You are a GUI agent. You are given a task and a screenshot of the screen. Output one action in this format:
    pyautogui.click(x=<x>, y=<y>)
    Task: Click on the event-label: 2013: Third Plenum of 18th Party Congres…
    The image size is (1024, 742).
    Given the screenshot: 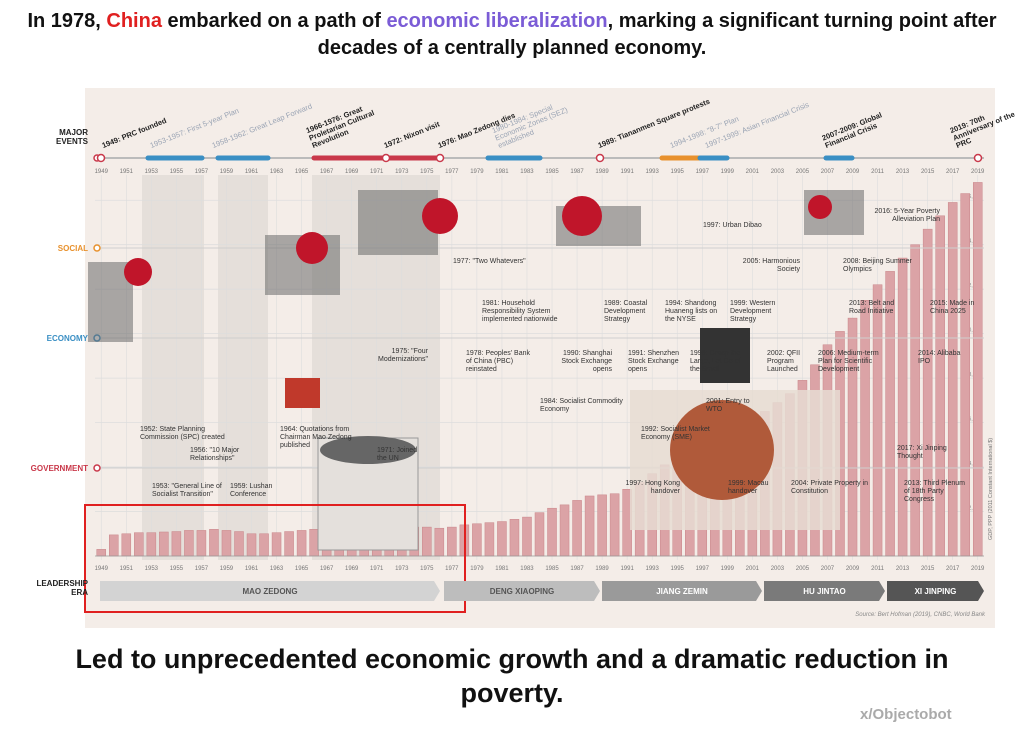 What is the action you would take?
    pyautogui.click(x=934, y=491)
    